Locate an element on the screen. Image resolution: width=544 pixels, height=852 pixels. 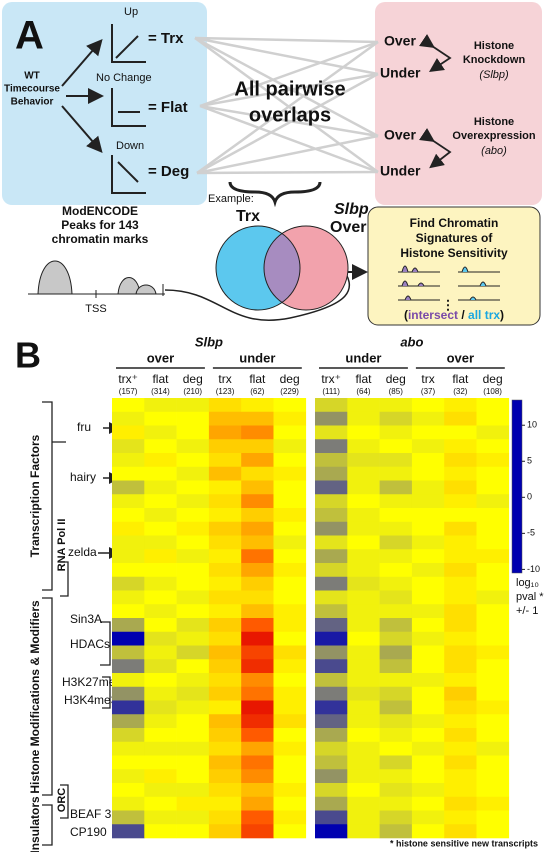
trend-class: = Flat is located at coordinates (168, 107).